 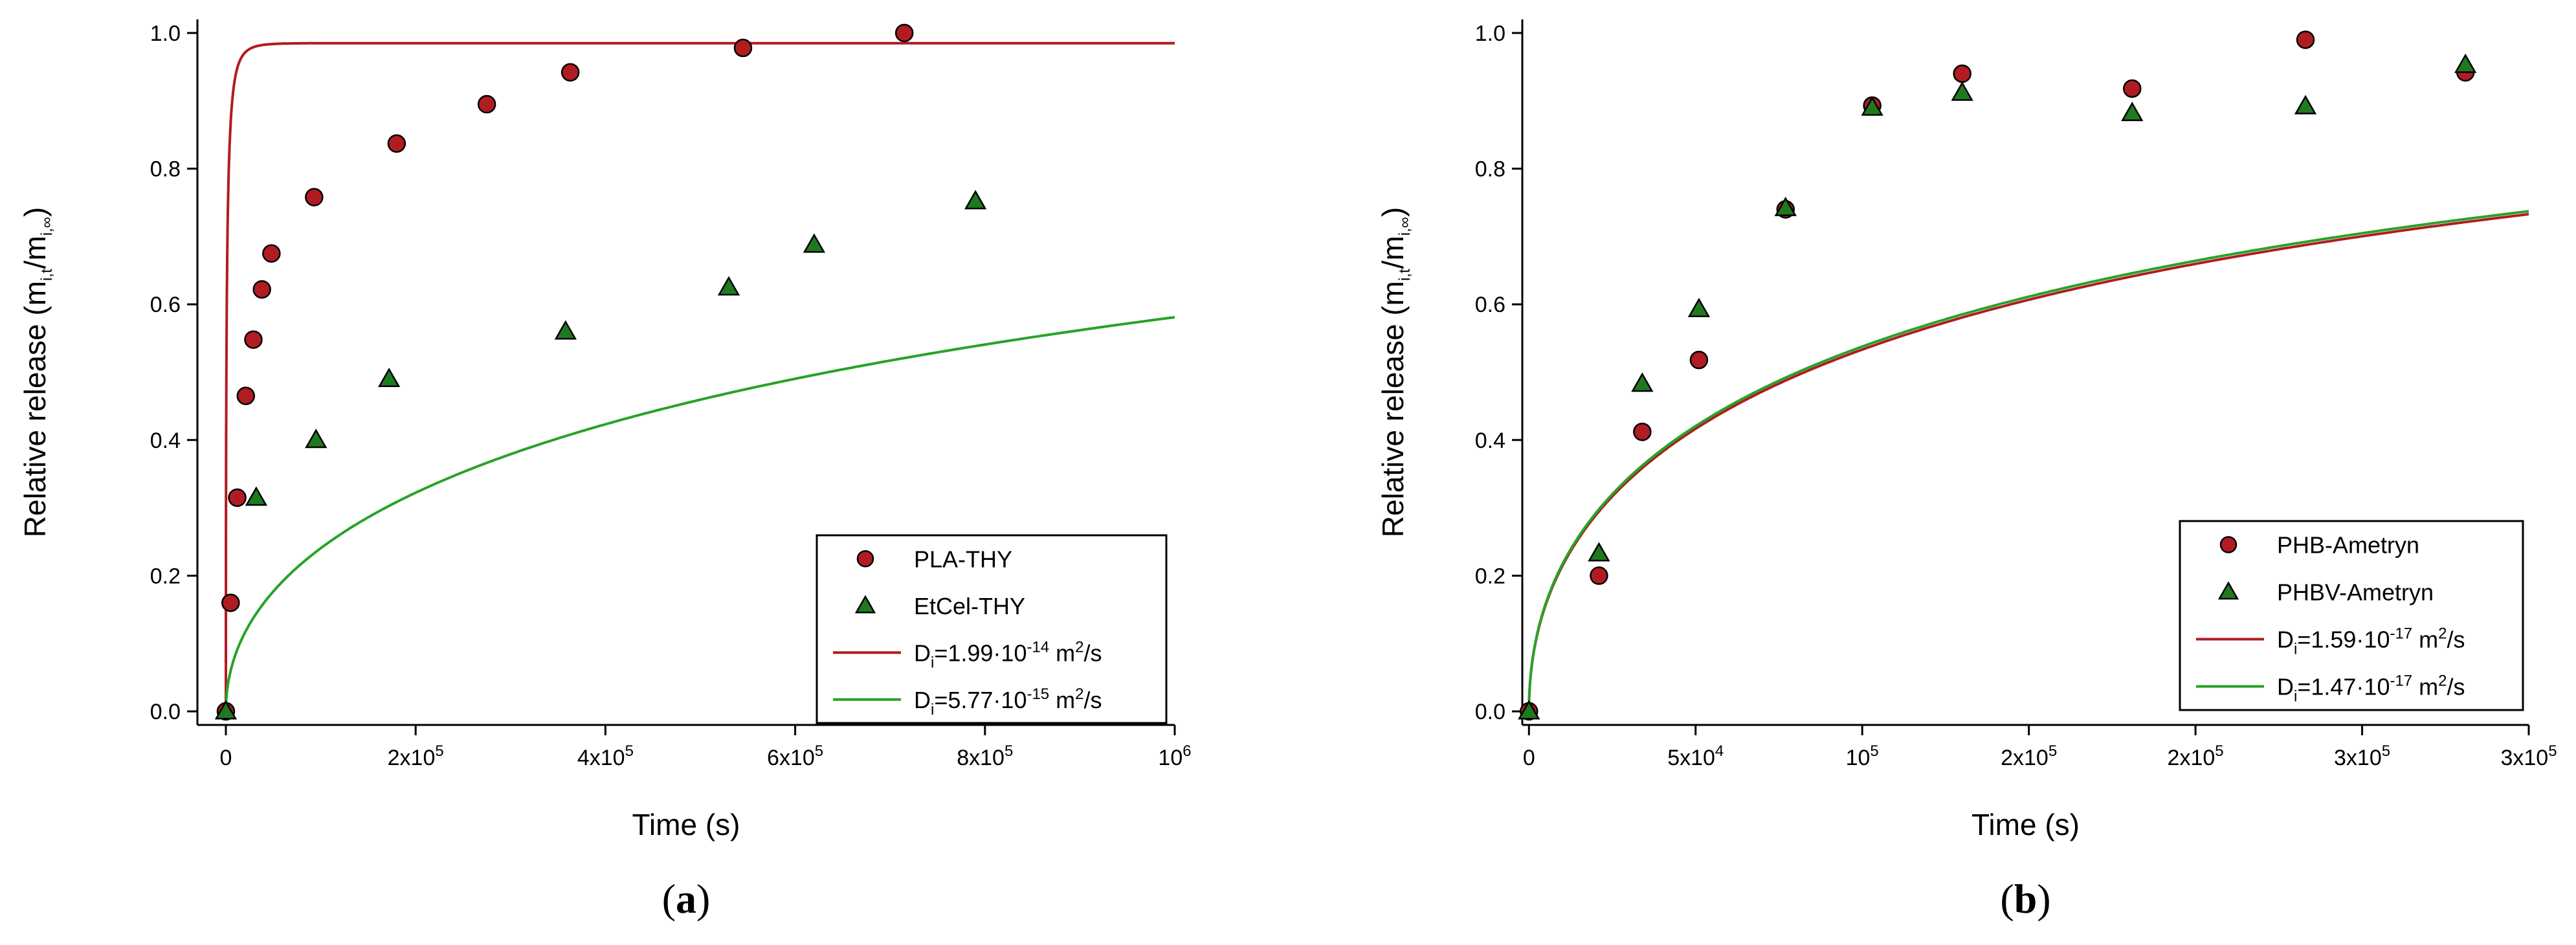 I want to click on chart-a-panel-label: (a), so click(x=686, y=899).